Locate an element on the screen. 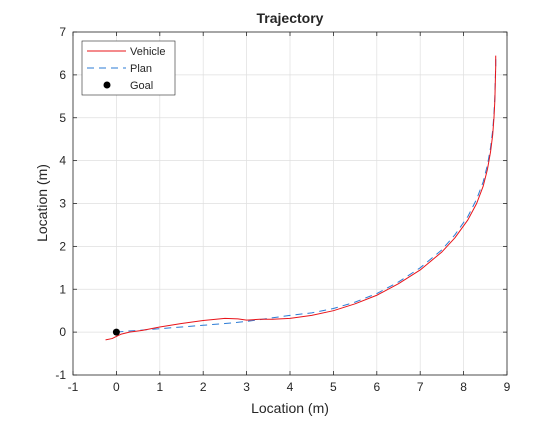  y-axis-label: Location (m) is located at coordinates (42, 203).